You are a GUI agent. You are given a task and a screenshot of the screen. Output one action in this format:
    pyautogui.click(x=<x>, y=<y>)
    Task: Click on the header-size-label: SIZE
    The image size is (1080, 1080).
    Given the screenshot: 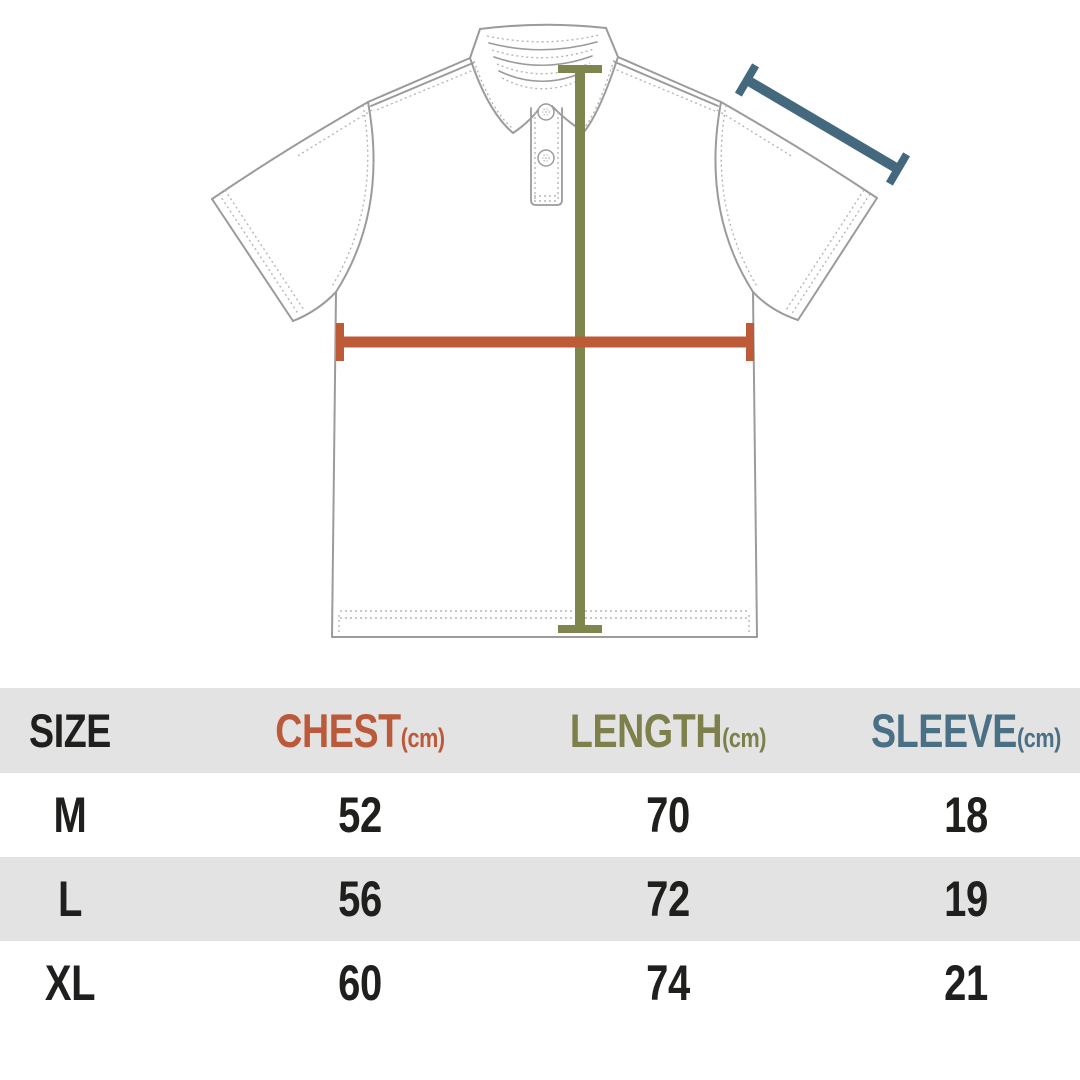 What is the action you would take?
    pyautogui.click(x=70, y=730)
    